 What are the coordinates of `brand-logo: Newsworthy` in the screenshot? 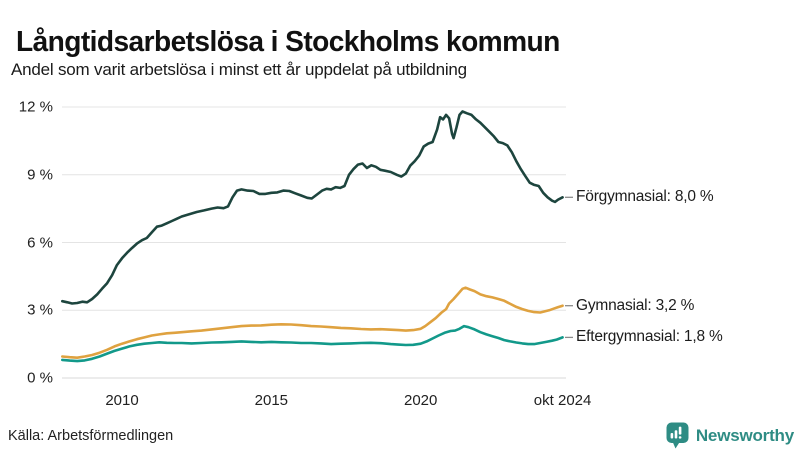 It's located at (730, 435).